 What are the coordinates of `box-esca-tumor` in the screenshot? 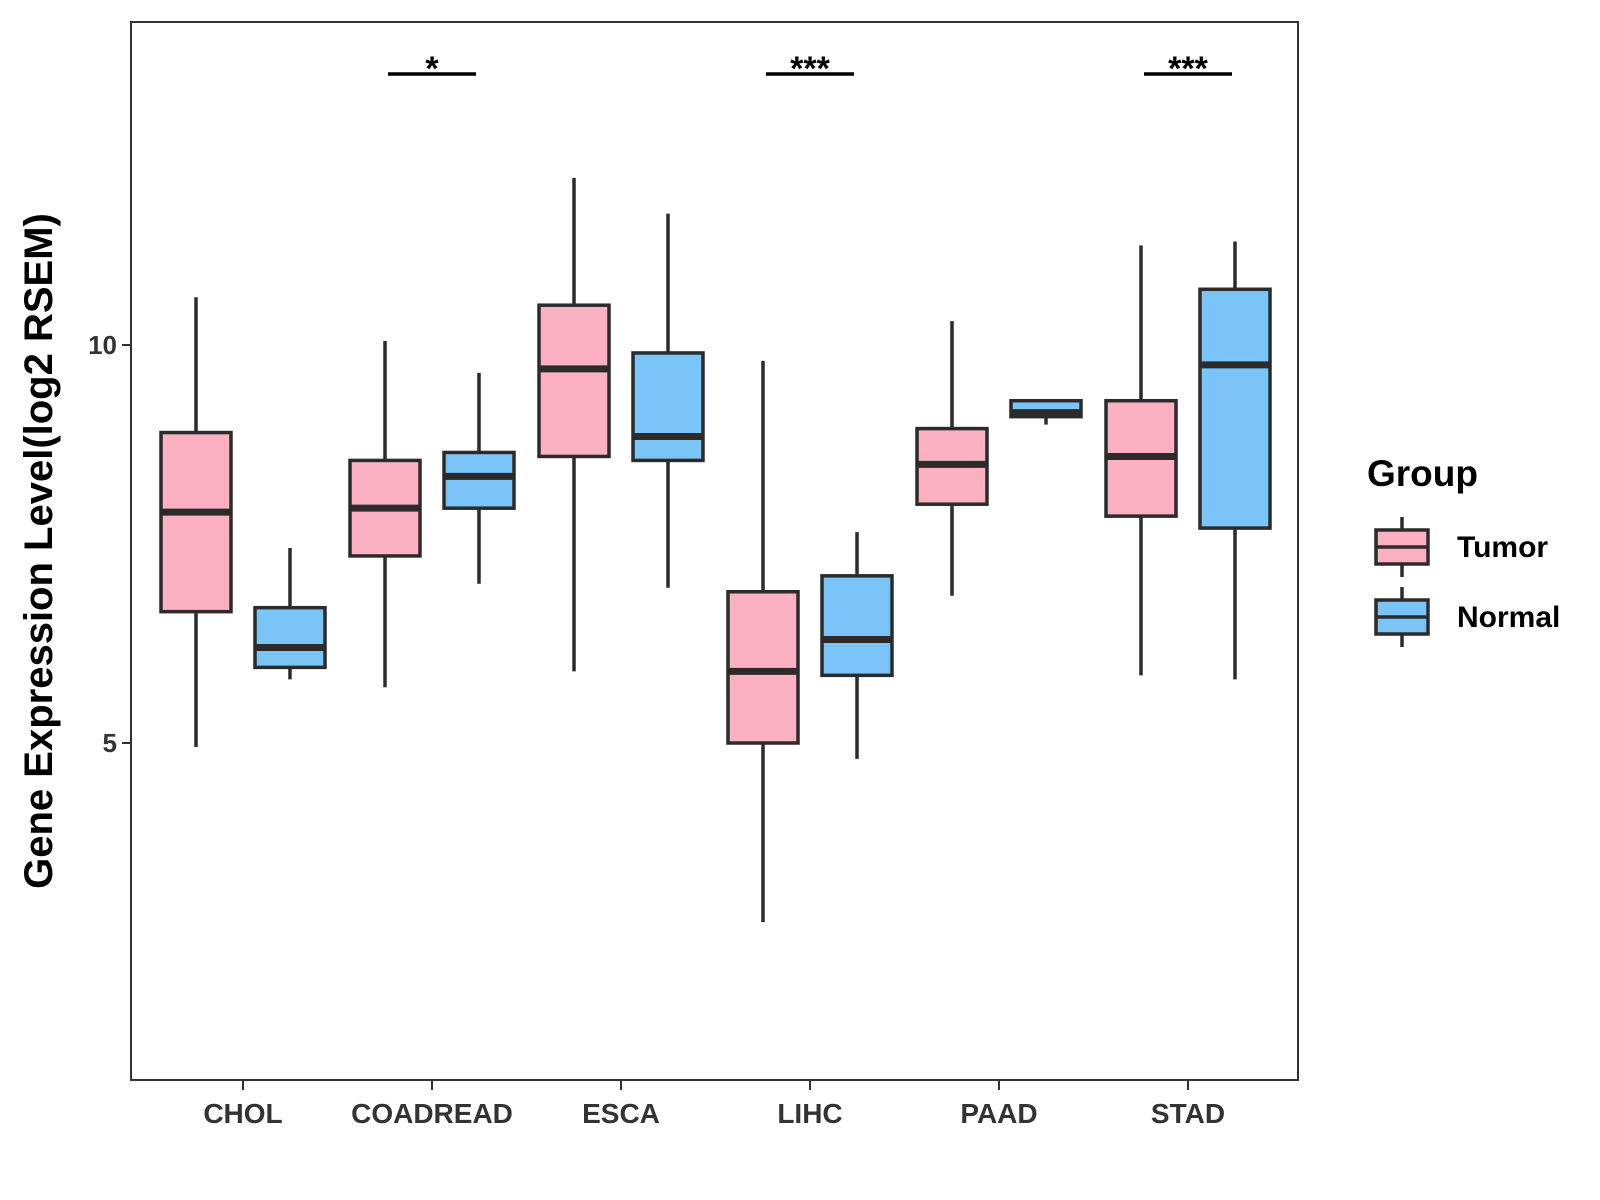 It's located at (574, 424).